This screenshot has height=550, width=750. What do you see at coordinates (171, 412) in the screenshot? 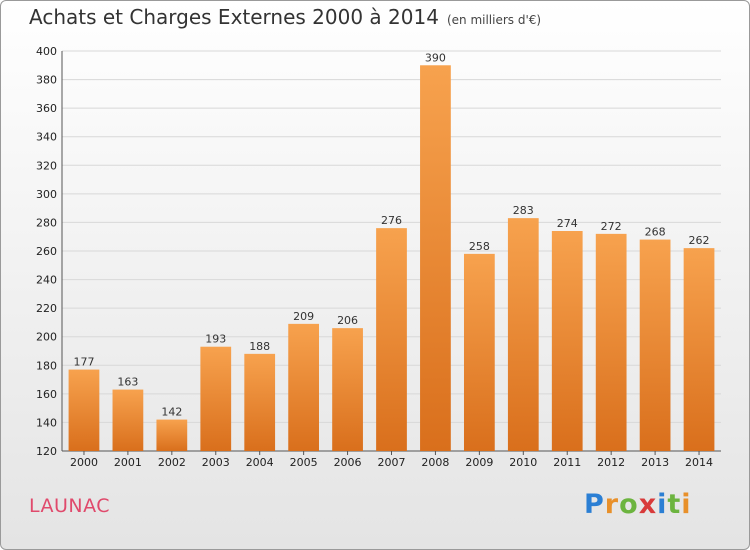
I see `bar-value-label: 142` at bounding box center [171, 412].